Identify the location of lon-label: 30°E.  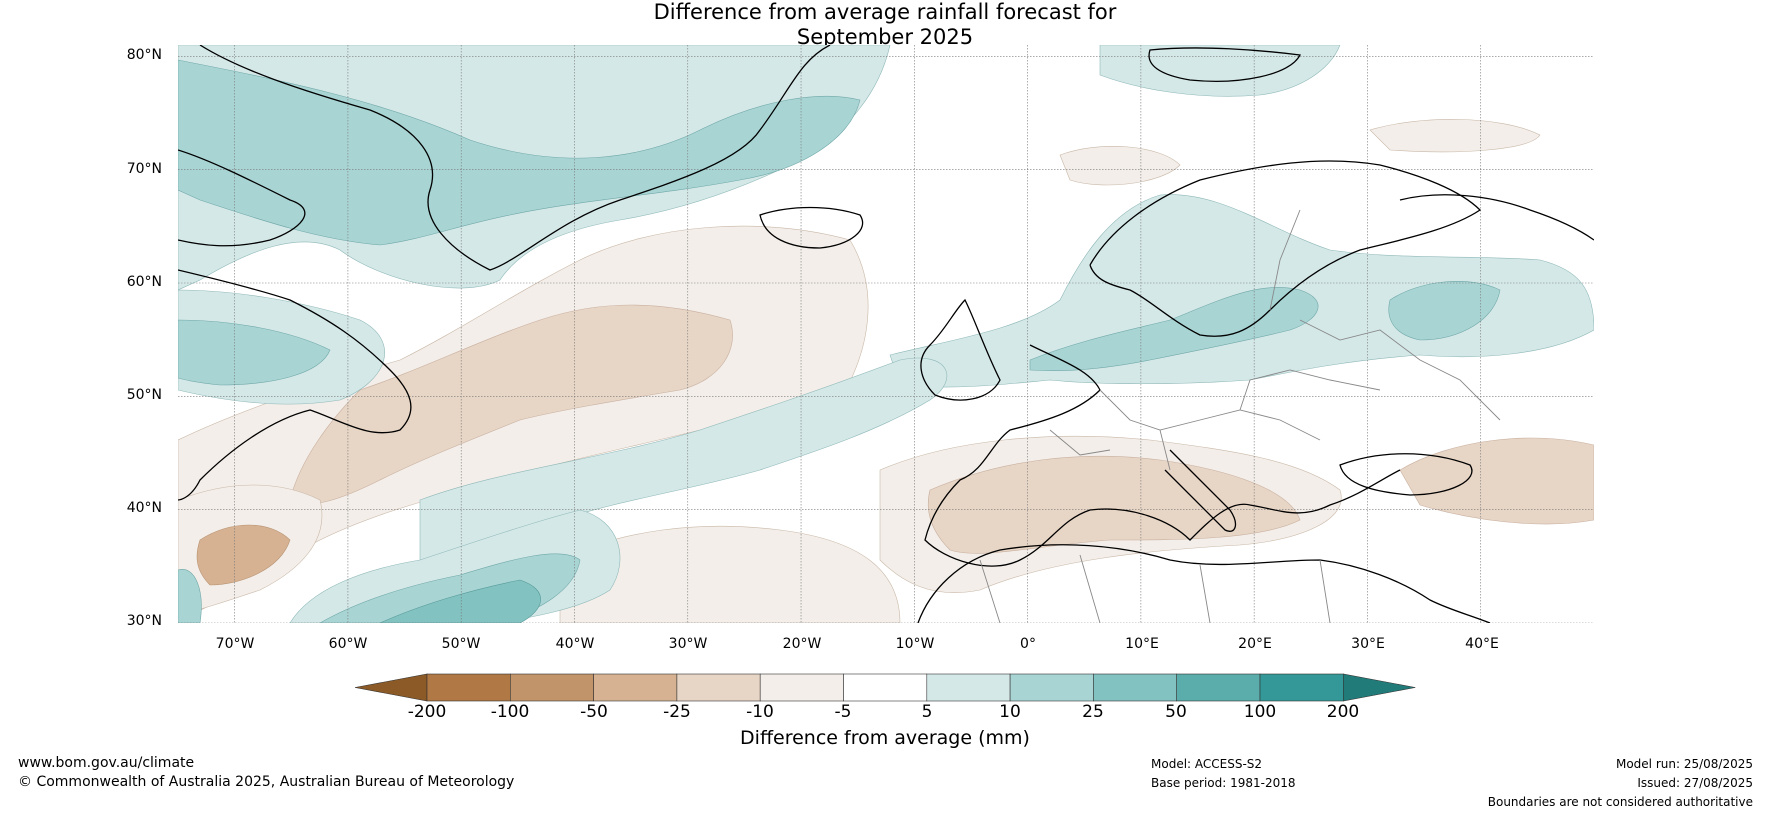
(1368, 644).